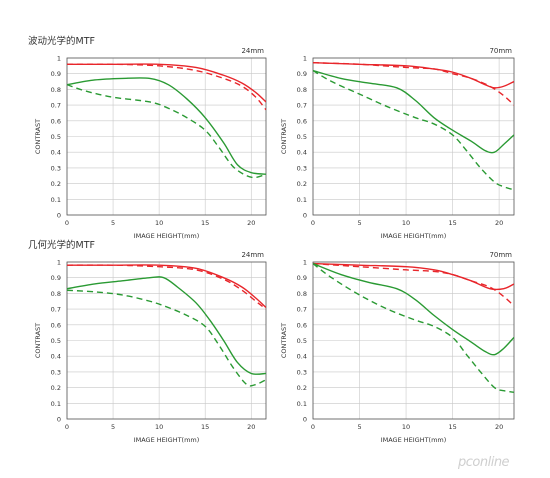  What do you see at coordinates (61, 41) in the screenshot?
I see `section-title-wave-optics: 波动光学的MTF` at bounding box center [61, 41].